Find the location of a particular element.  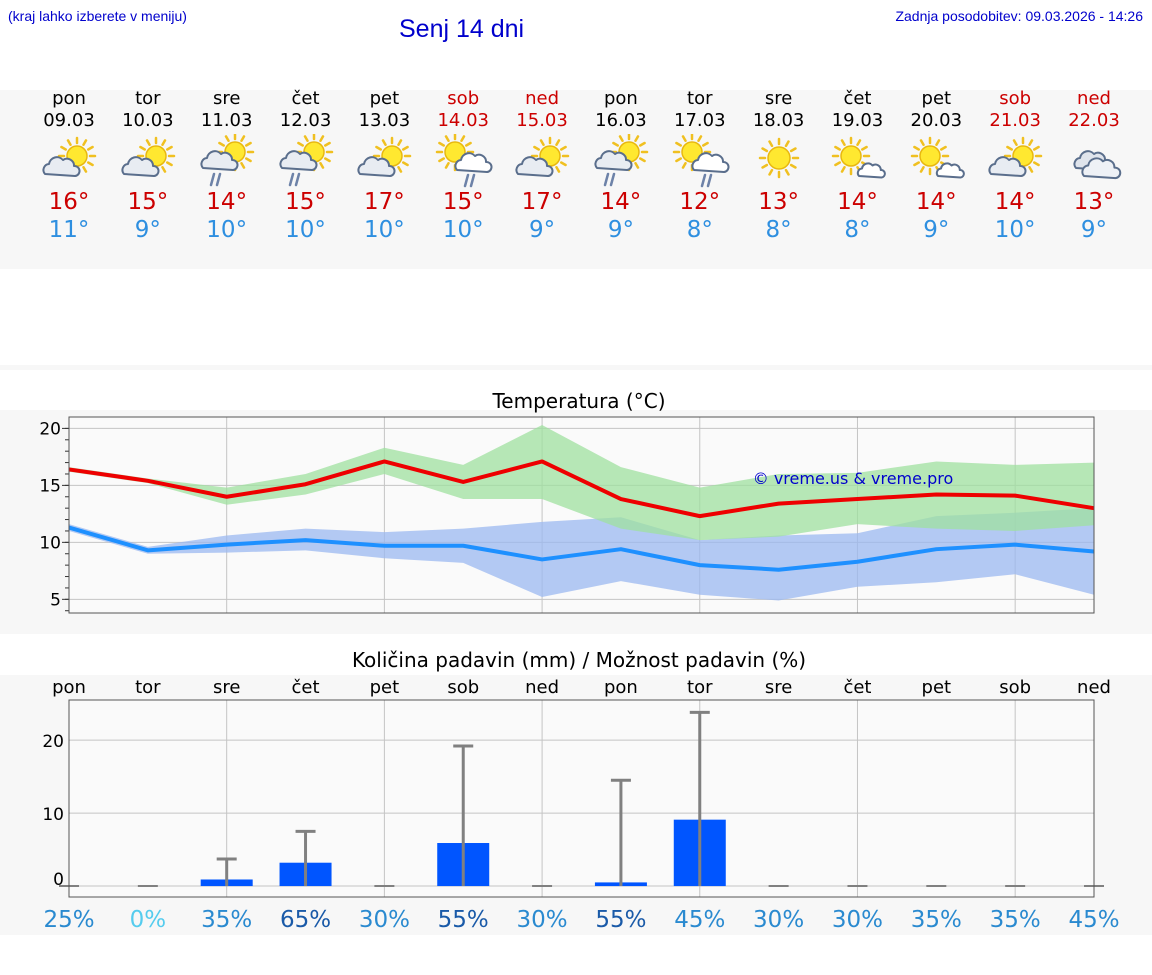

x-category-label: pet is located at coordinates (937, 687).